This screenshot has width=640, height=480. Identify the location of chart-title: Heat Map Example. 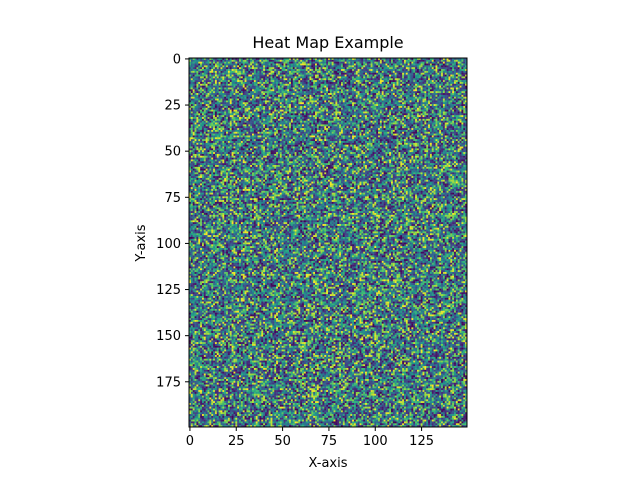
(327, 42).